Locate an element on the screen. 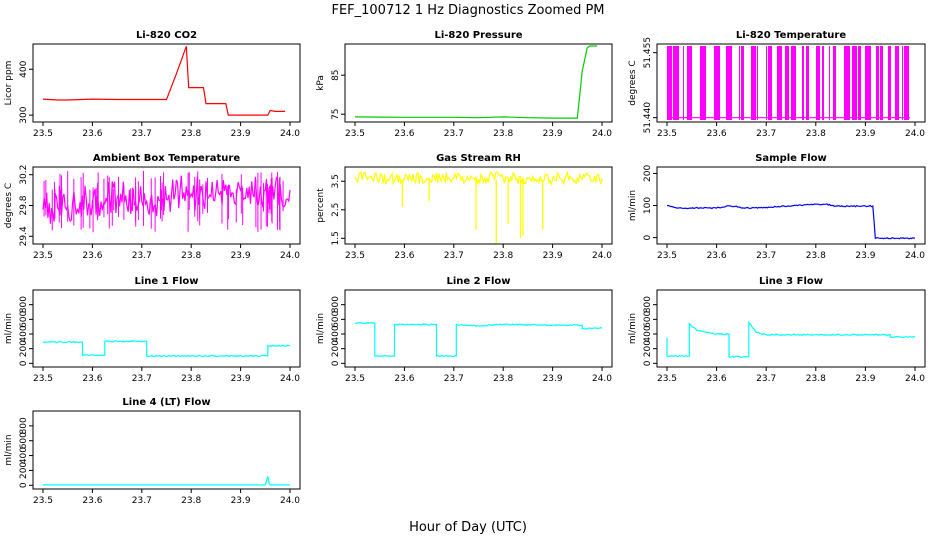  y-axis-label: kPa is located at coordinates (321, 83).